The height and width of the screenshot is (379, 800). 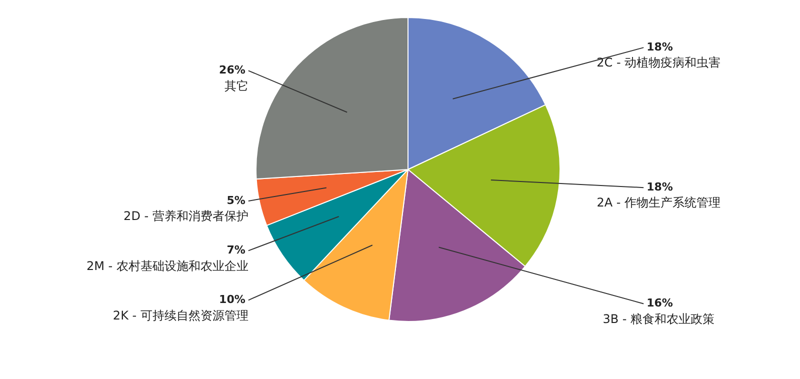 What do you see at coordinates (658, 63) in the screenshot?
I see `slice-label: 2C - 动植物疫病和虫害` at bounding box center [658, 63].